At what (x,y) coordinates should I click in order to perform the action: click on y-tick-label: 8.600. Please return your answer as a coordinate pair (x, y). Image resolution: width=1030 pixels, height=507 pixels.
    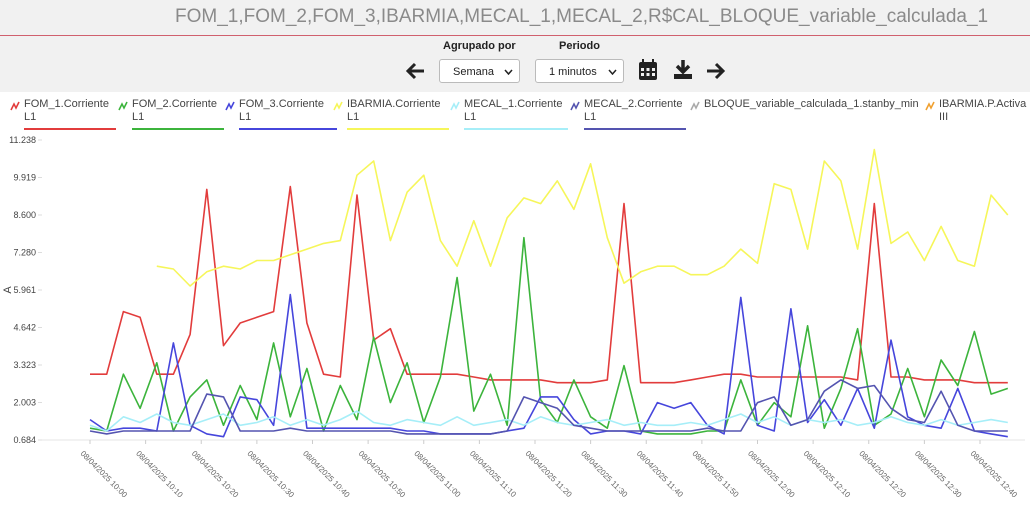
    Looking at the image, I should click on (24, 215).